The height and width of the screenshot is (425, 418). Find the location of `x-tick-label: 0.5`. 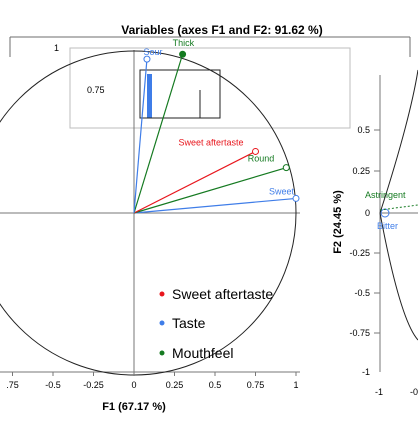

x-tick-label: 0.5 is located at coordinates (215, 385).